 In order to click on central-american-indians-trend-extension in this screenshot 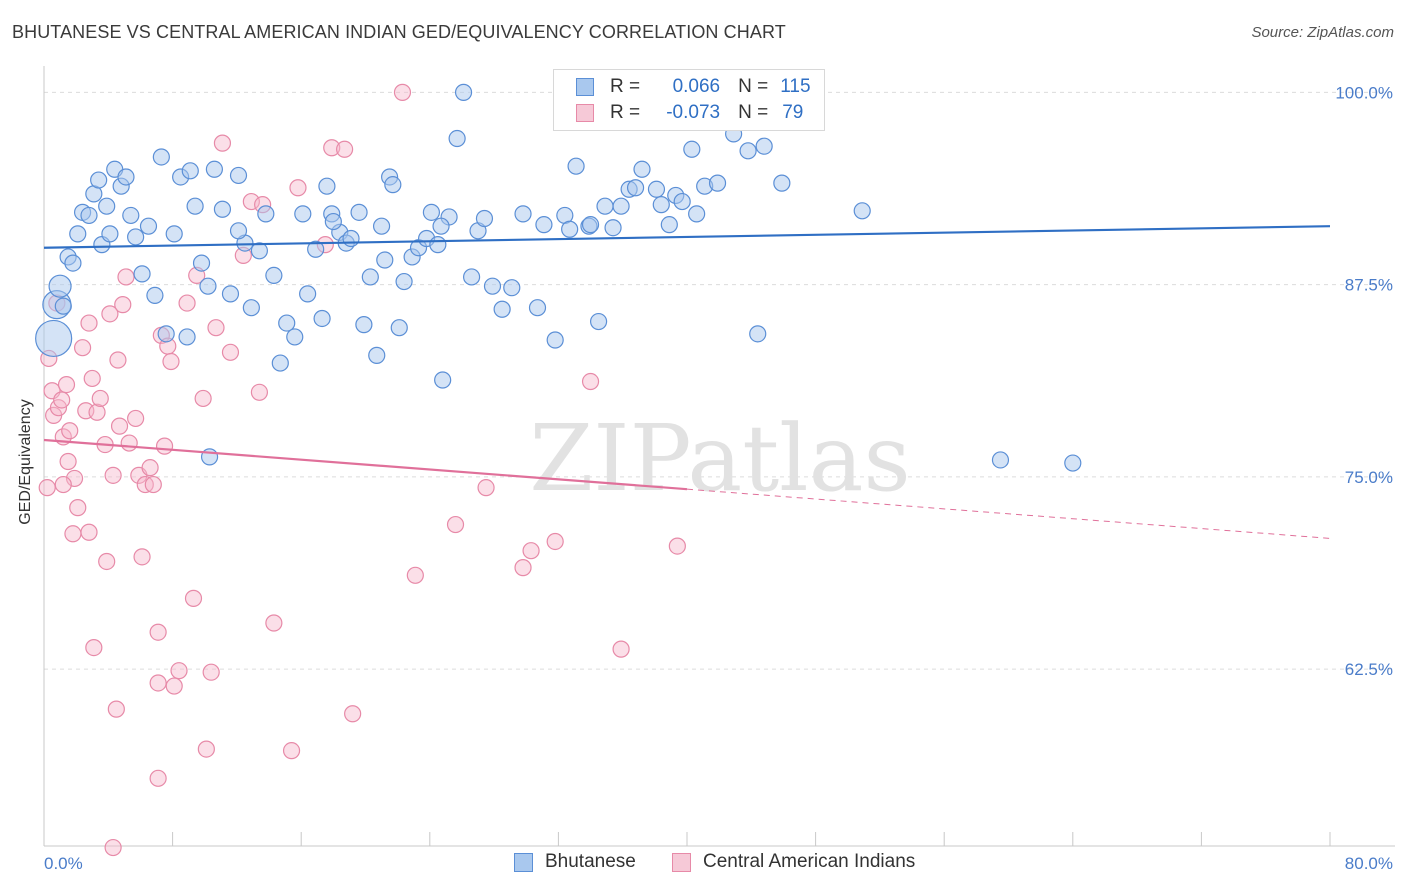, I will do `click(1008, 513)`.